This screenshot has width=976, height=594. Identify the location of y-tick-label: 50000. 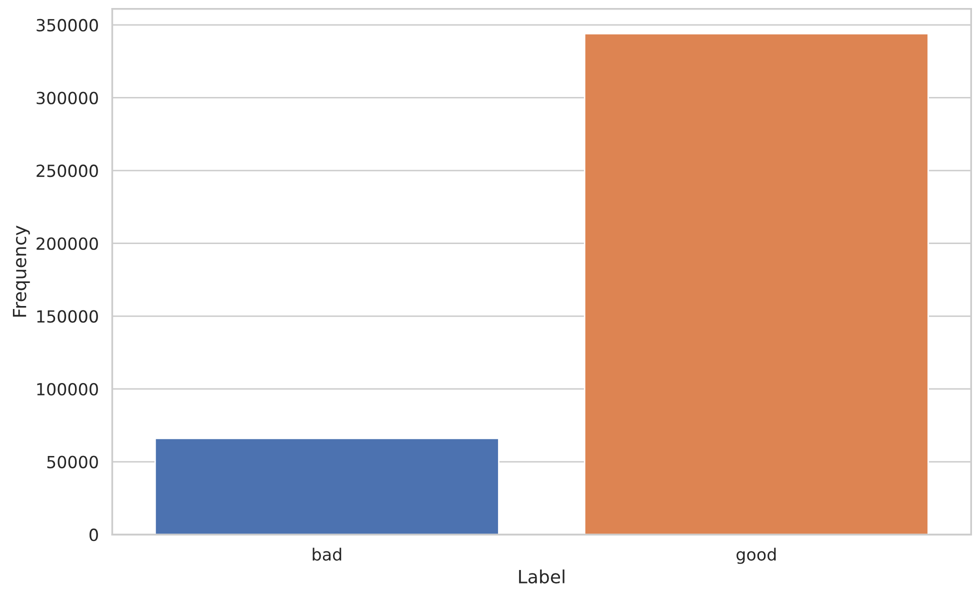
(72, 462).